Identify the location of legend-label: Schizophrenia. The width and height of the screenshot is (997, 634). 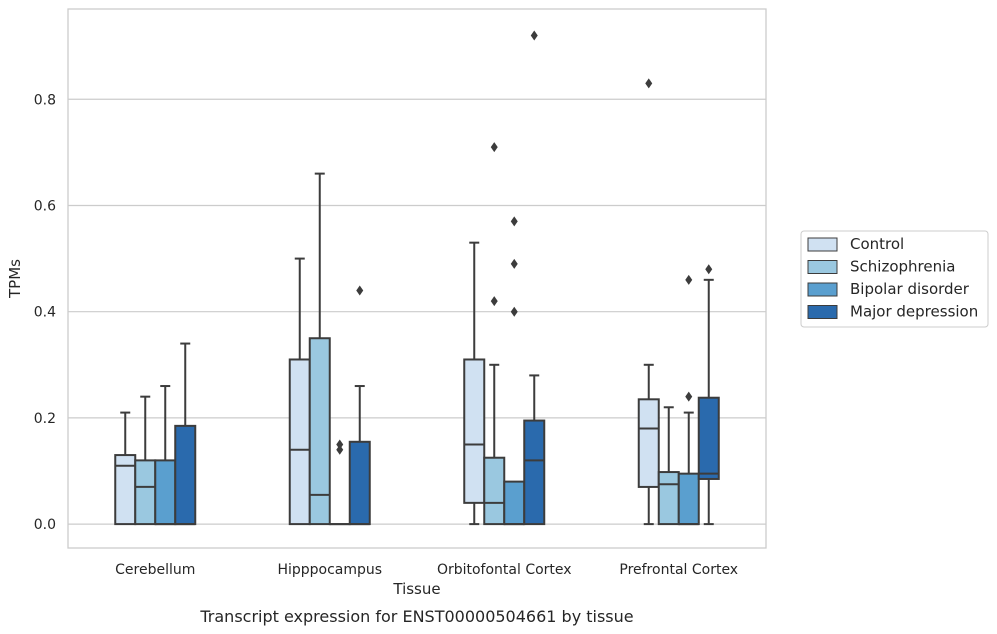
(902, 267).